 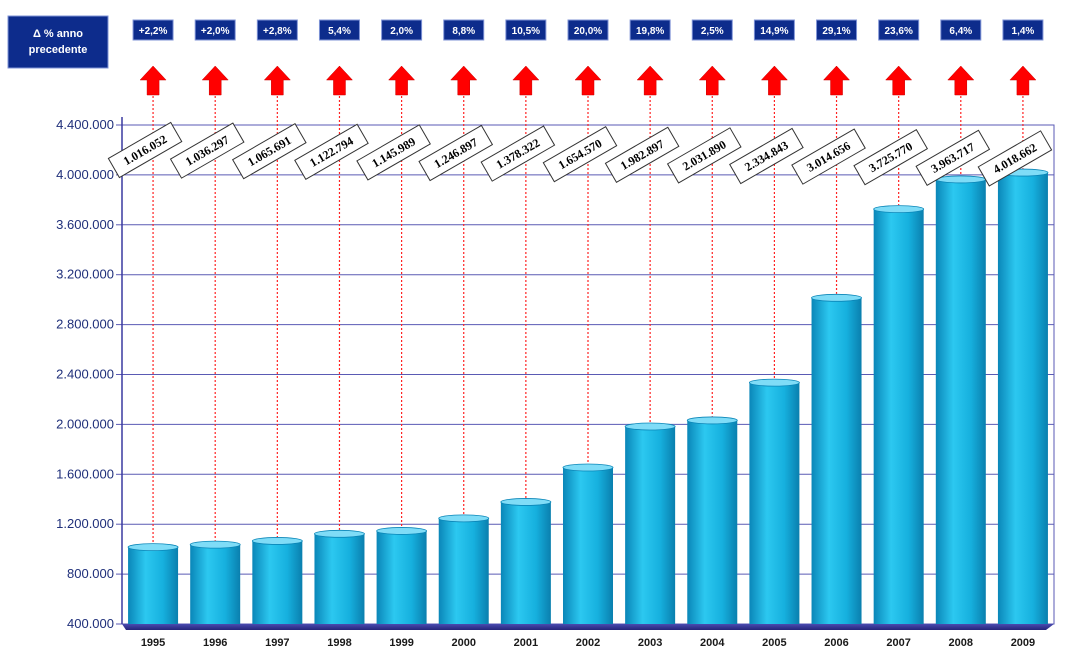 I want to click on pct-change-label: 2,0%, so click(x=401, y=31).